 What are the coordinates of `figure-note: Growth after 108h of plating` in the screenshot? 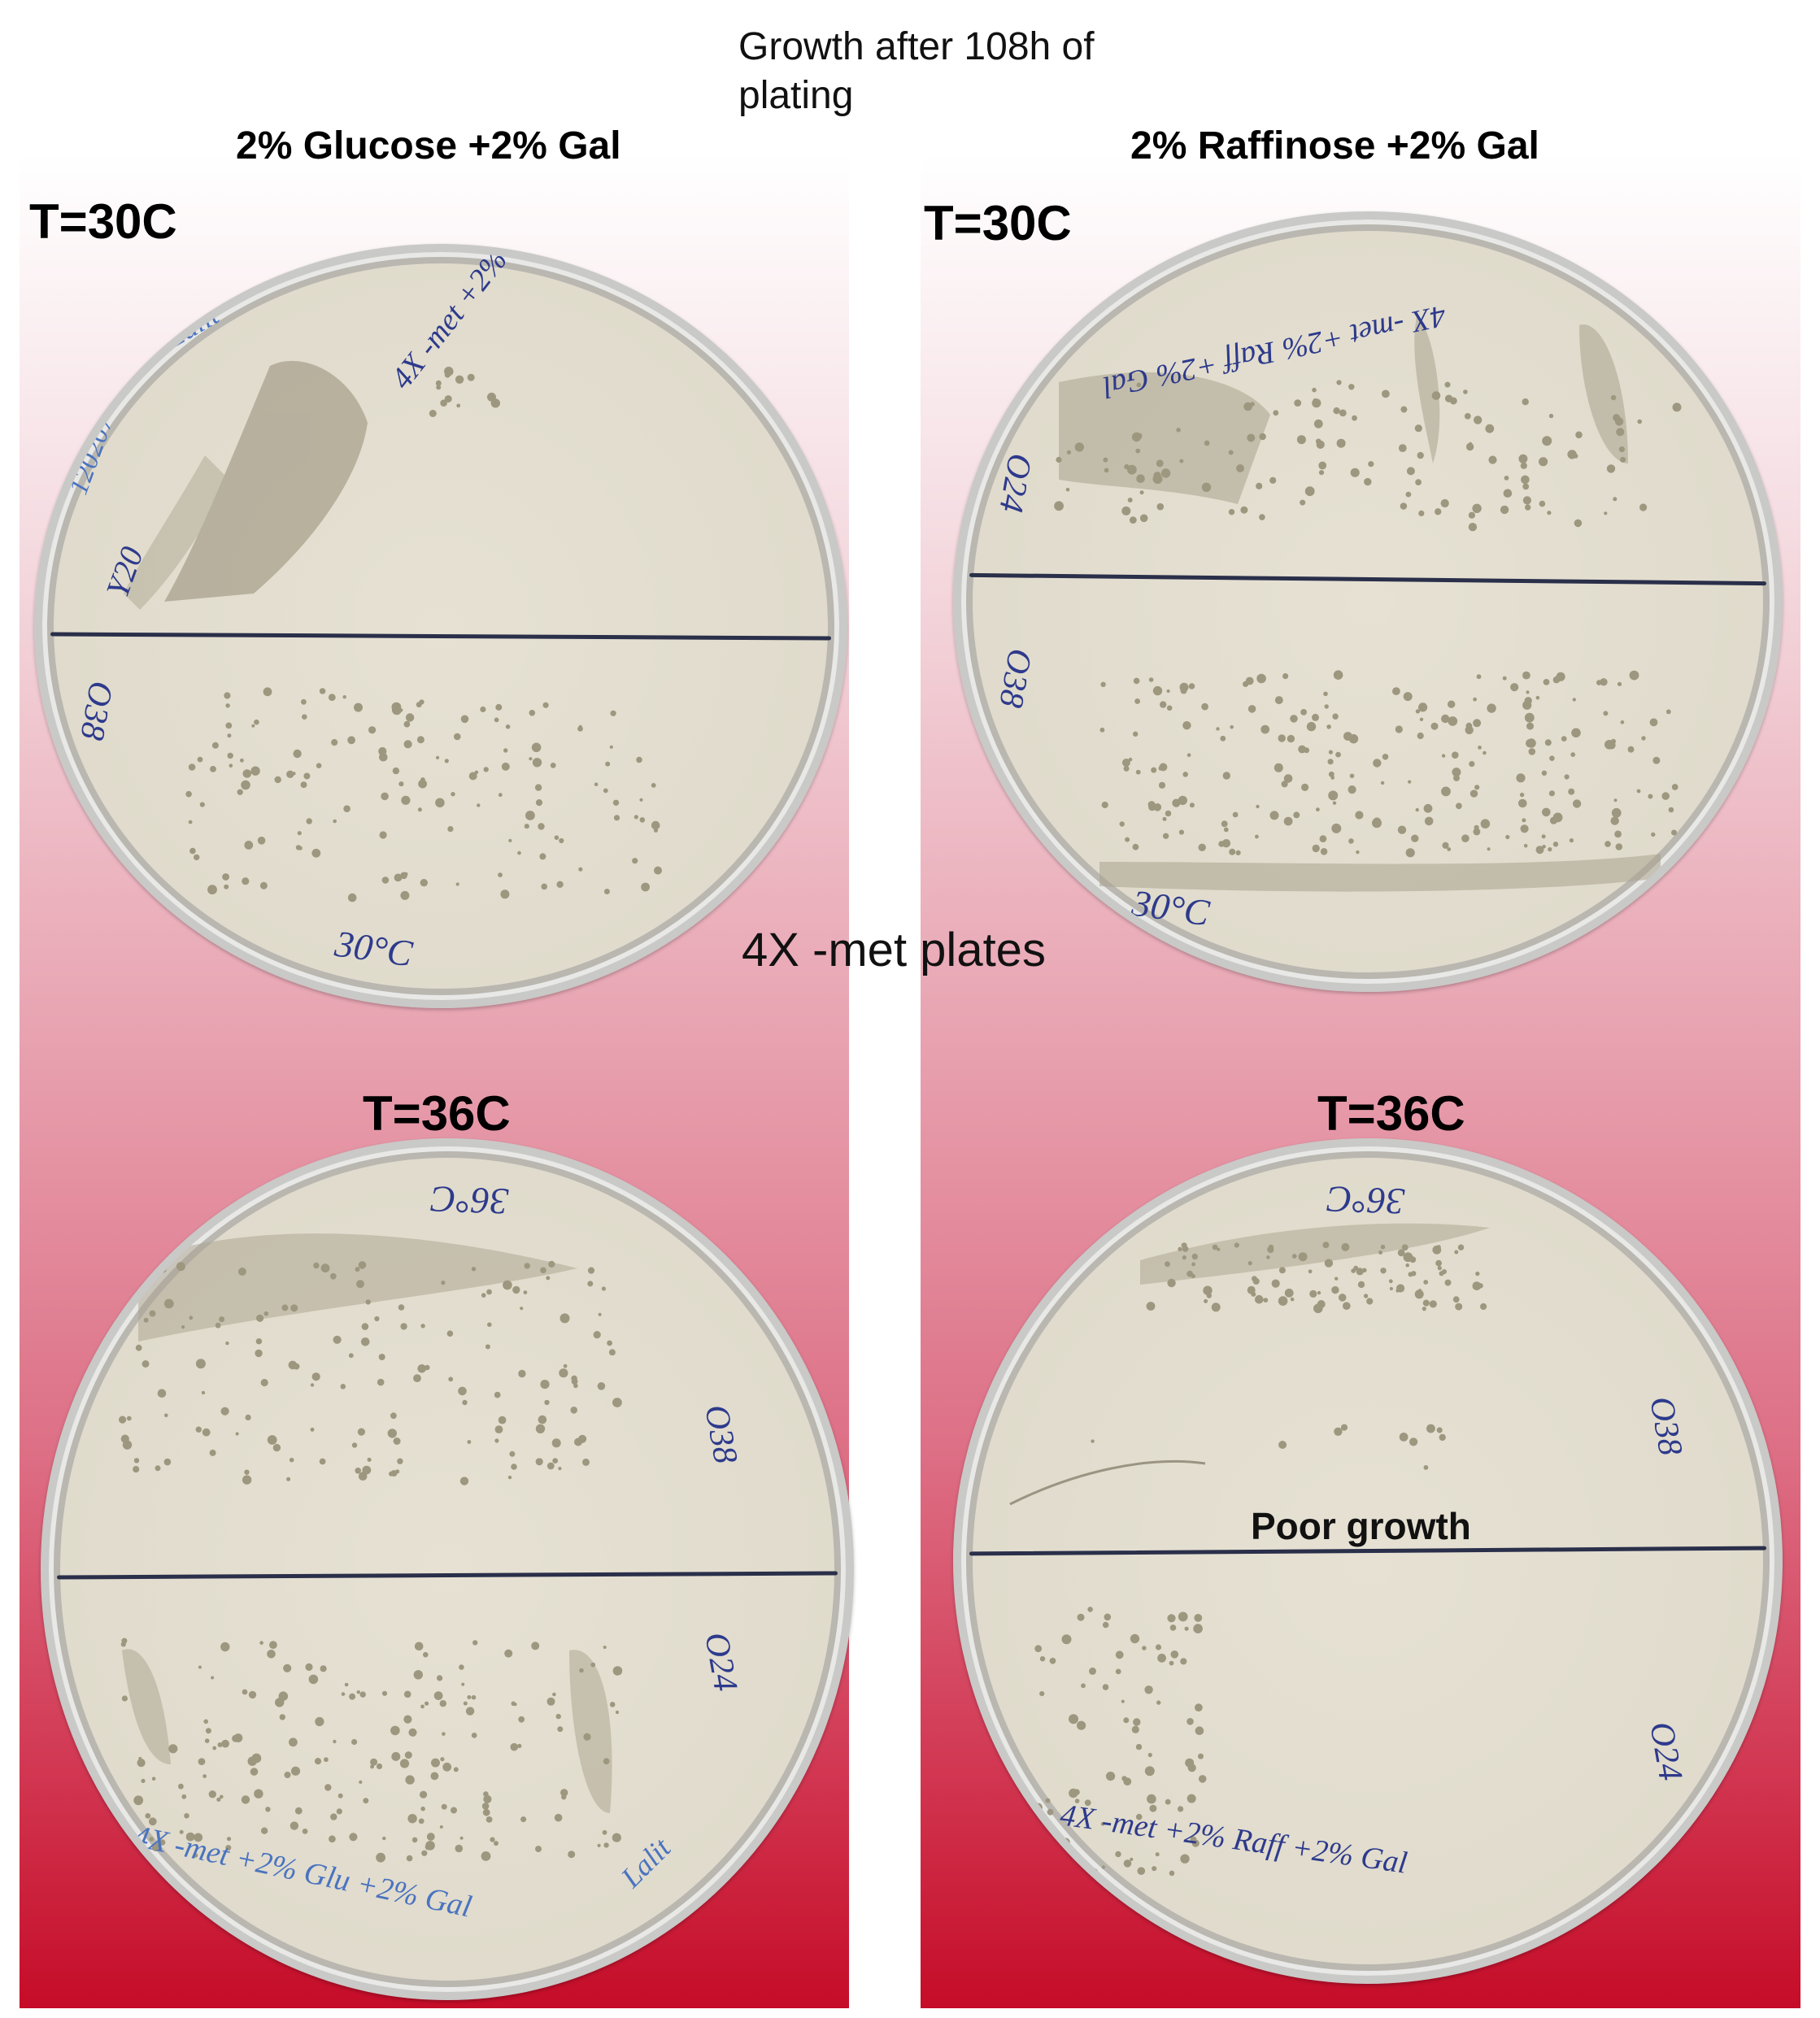 It's located at (917, 71).